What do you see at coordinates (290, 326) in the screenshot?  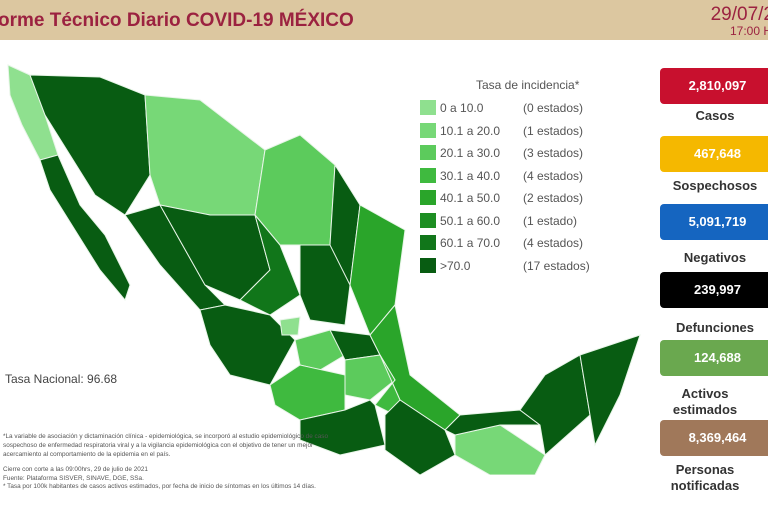 I see `state-aguascalientes` at bounding box center [290, 326].